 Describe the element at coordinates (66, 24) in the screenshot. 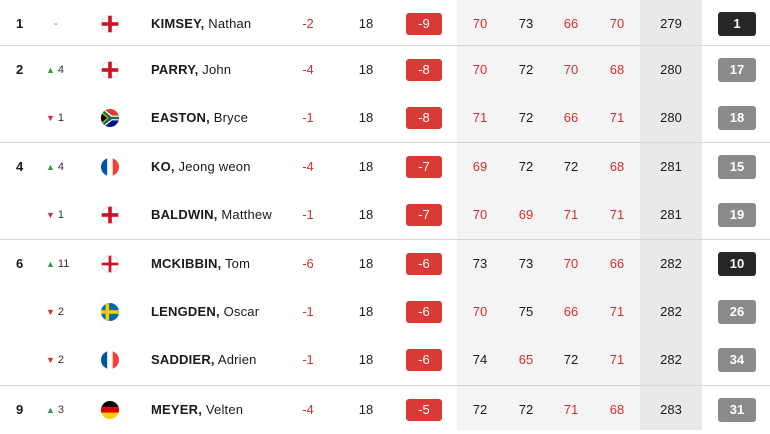

I see `position-movement: -` at that location.